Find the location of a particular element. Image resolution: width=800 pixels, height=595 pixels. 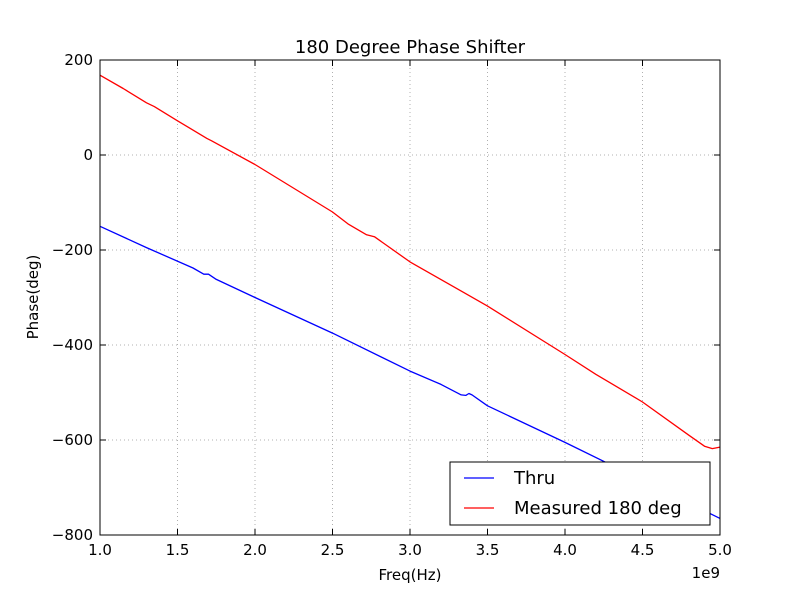

legend-box is located at coordinates (580, 493).